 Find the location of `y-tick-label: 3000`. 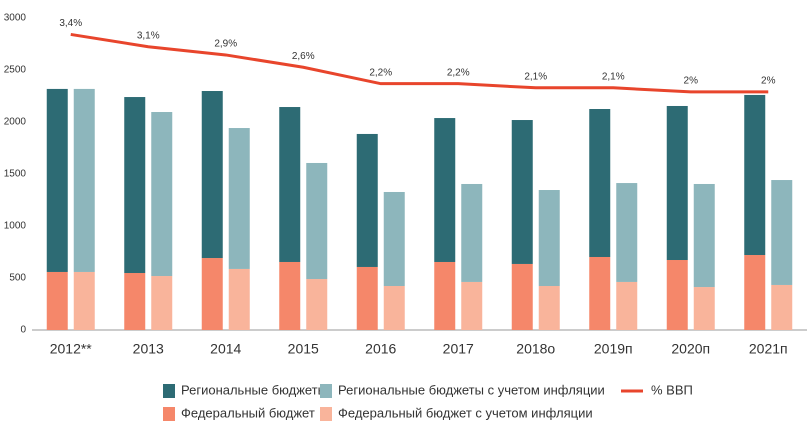

y-tick-label: 3000 is located at coordinates (15, 18).